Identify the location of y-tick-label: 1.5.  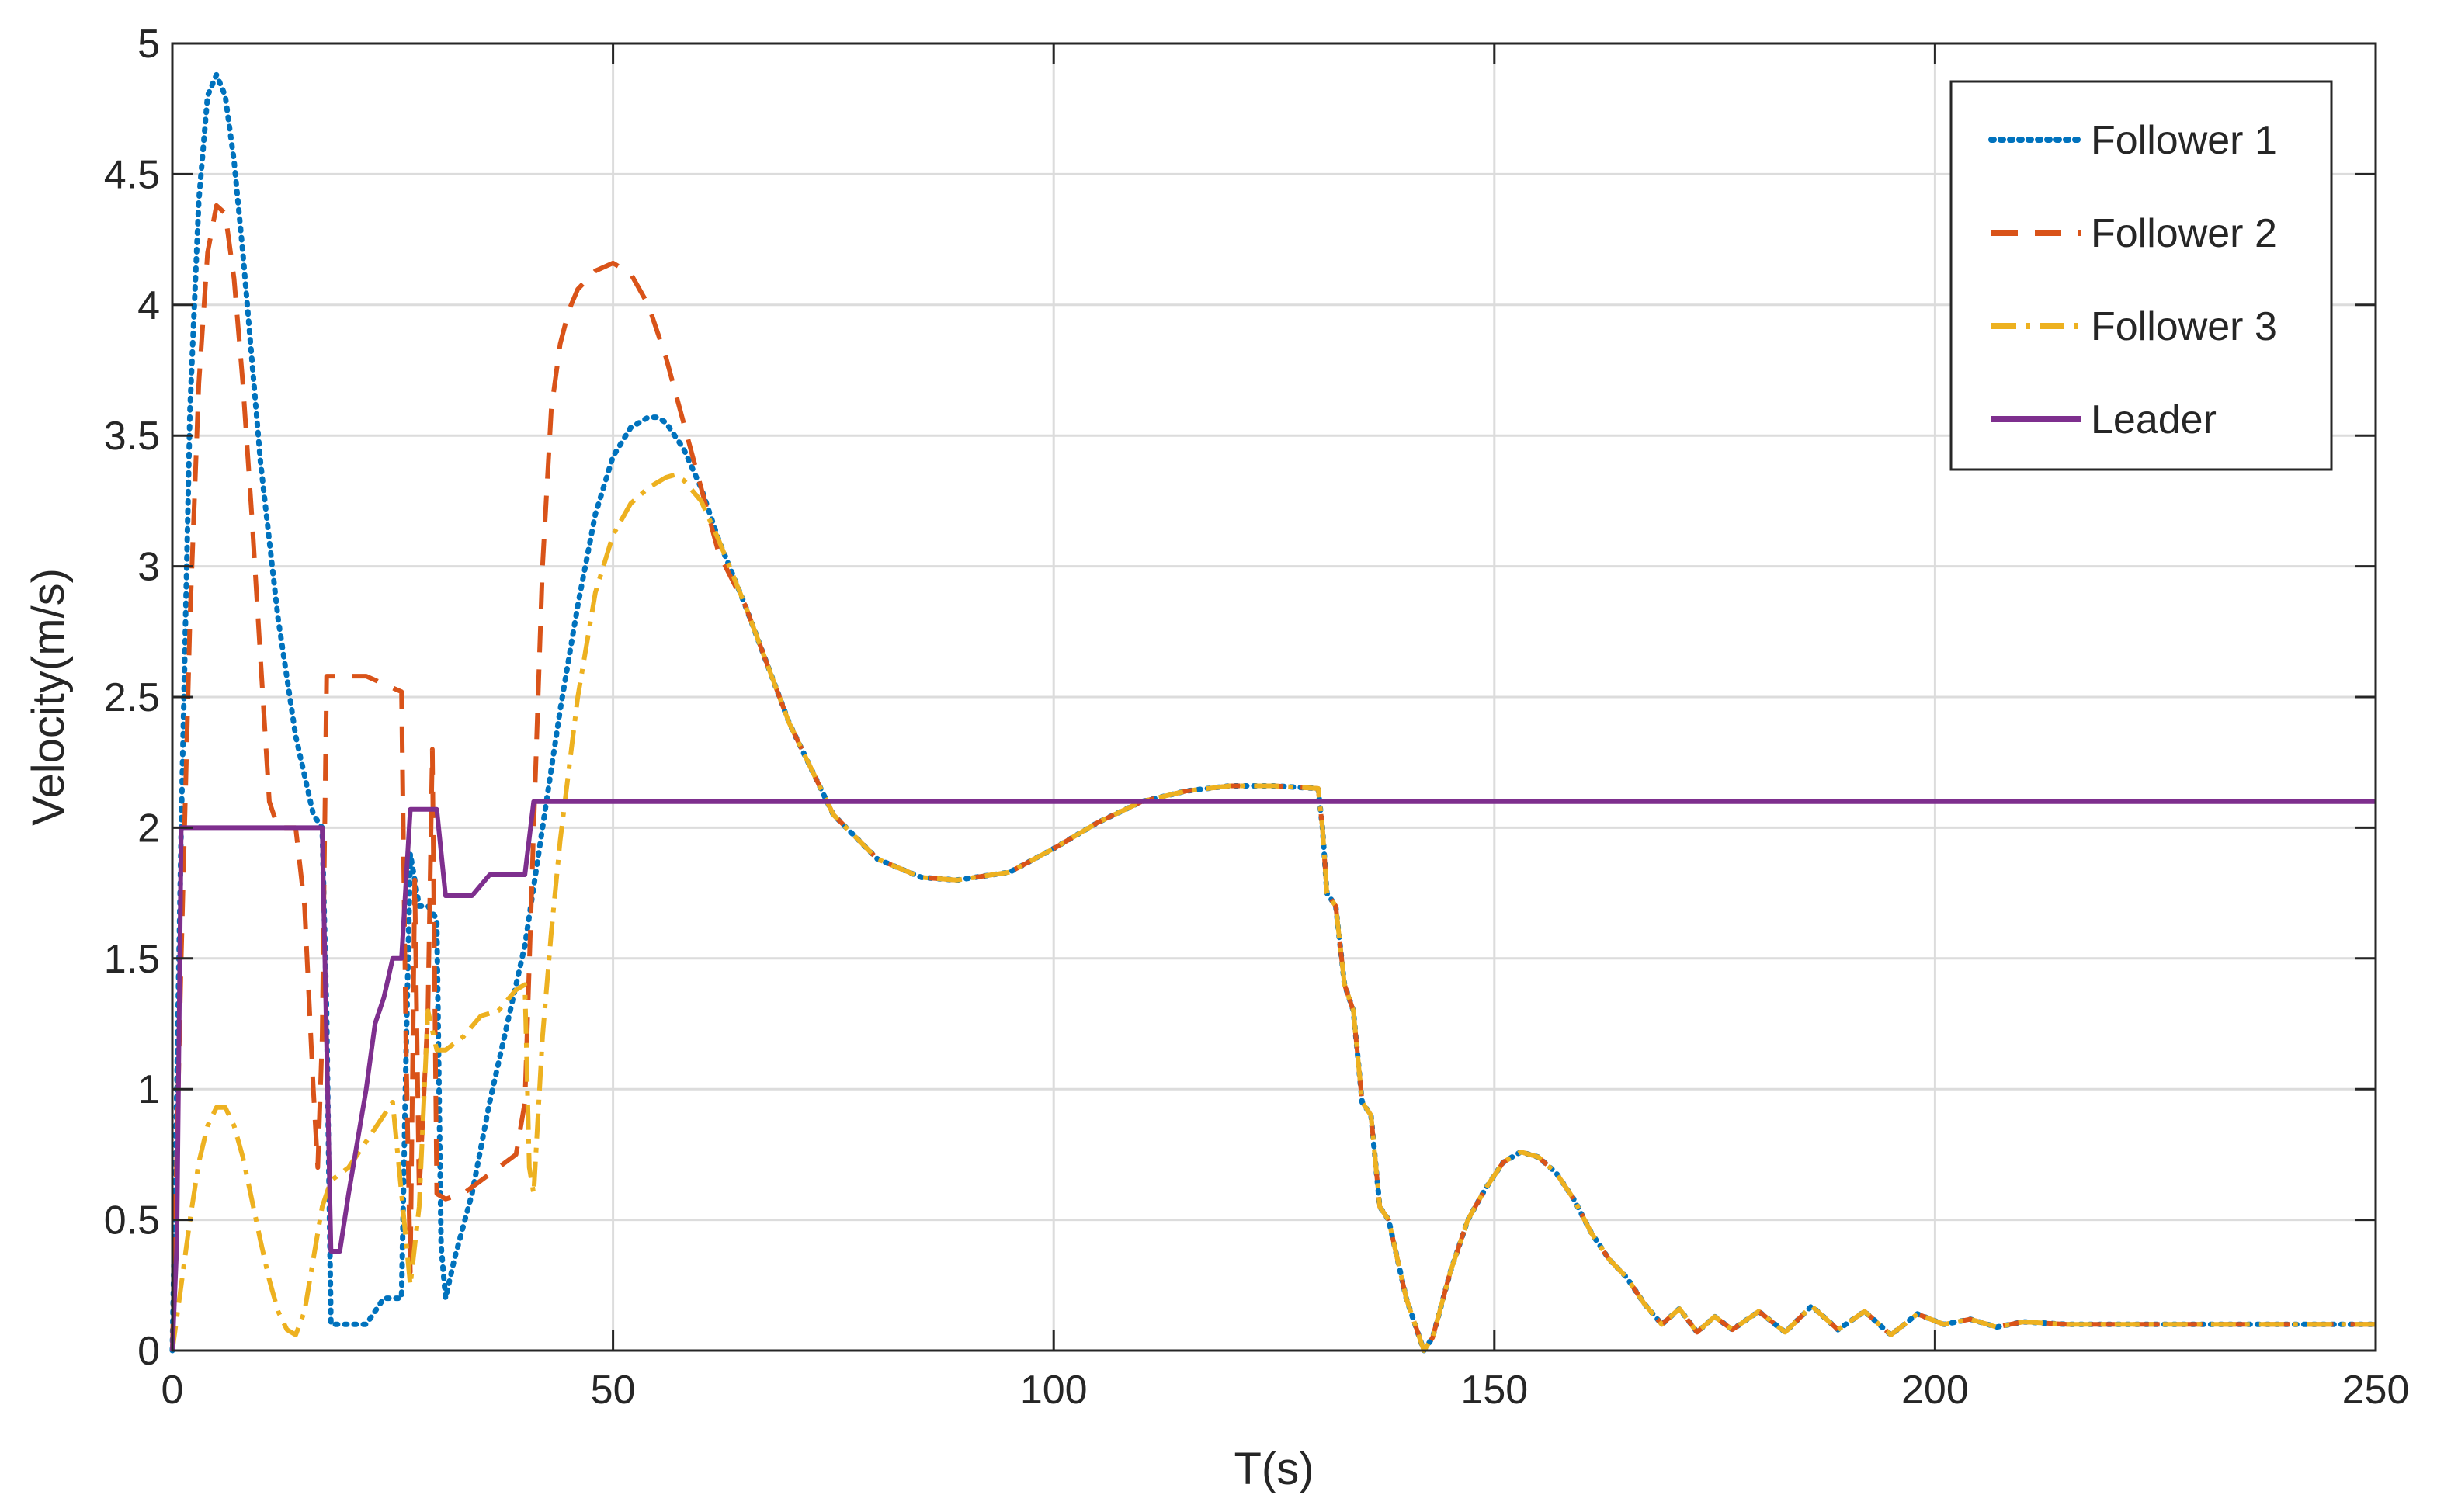
(132, 959).